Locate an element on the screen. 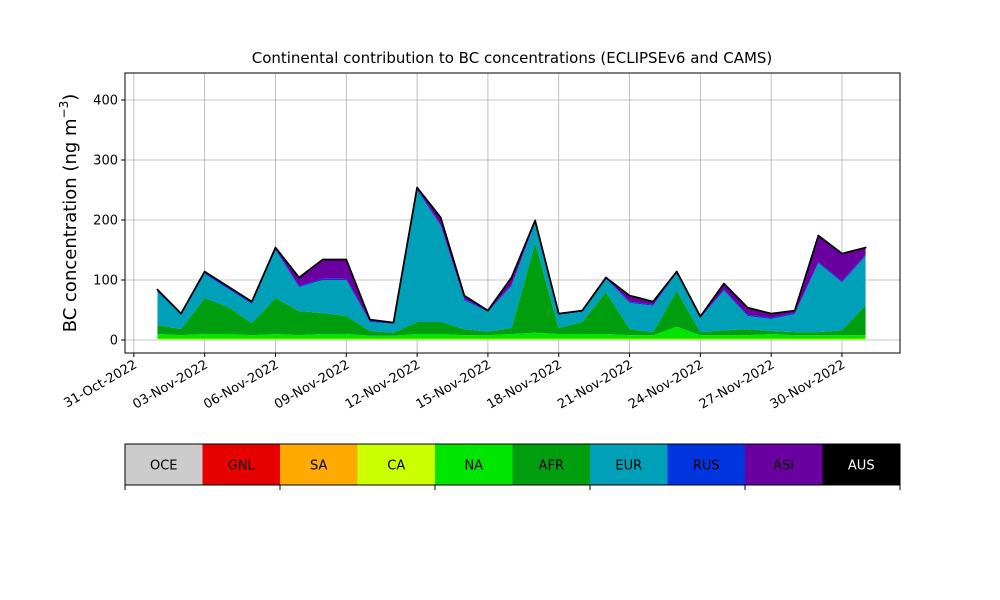  legend-frame is located at coordinates (512, 464).